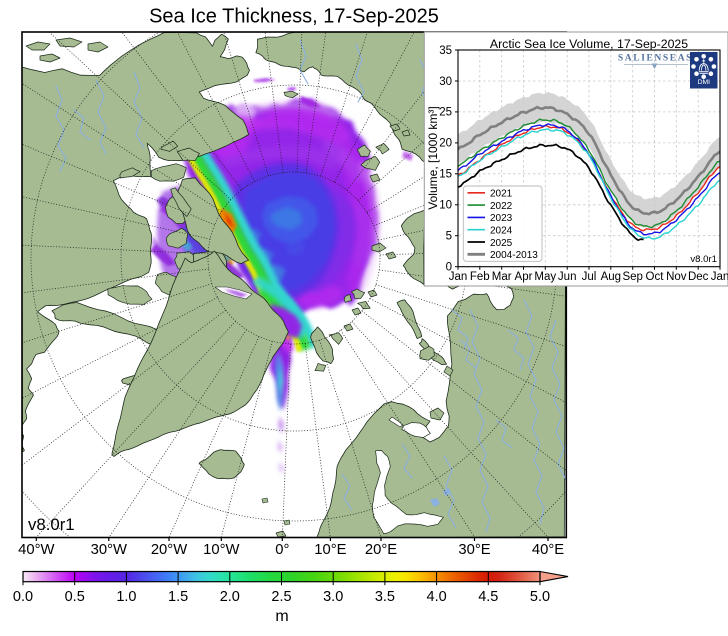 This screenshot has height=636, width=728. Describe the element at coordinates (221, 550) in the screenshot. I see `svg-text: 10°W` at that location.